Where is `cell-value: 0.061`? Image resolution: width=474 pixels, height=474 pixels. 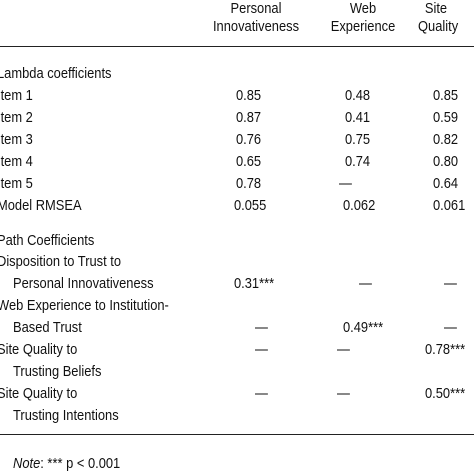
cell-value: 0.061 is located at coordinates (449, 205).